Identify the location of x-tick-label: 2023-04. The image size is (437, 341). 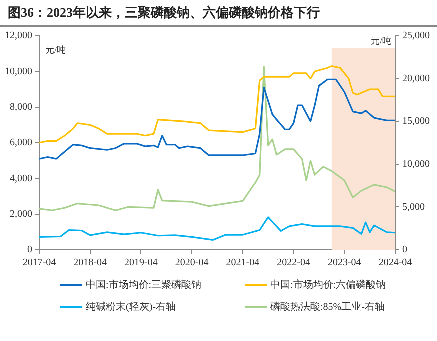
(345, 263).